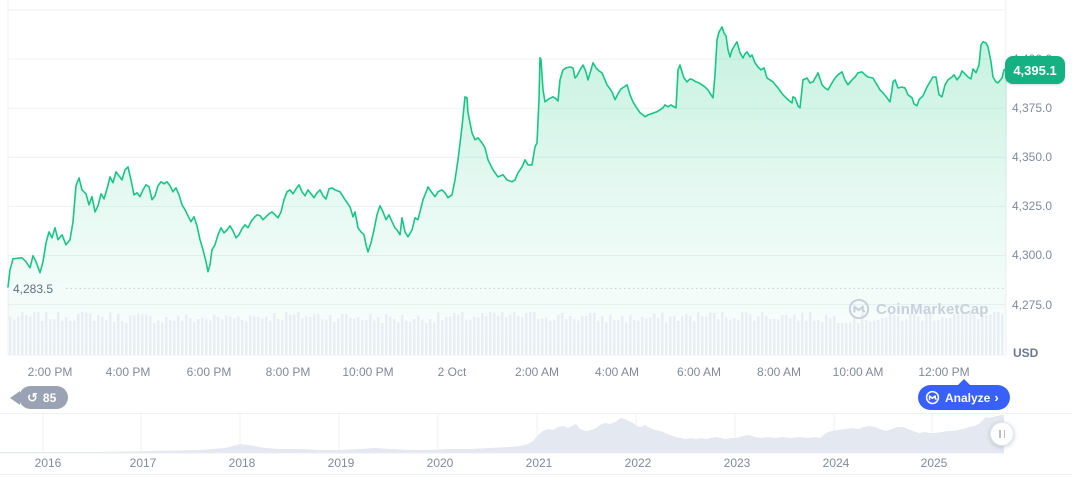 This screenshot has width=1072, height=477. Describe the element at coordinates (288, 372) in the screenshot. I see `time-axis-label: 8:00 PM` at that location.